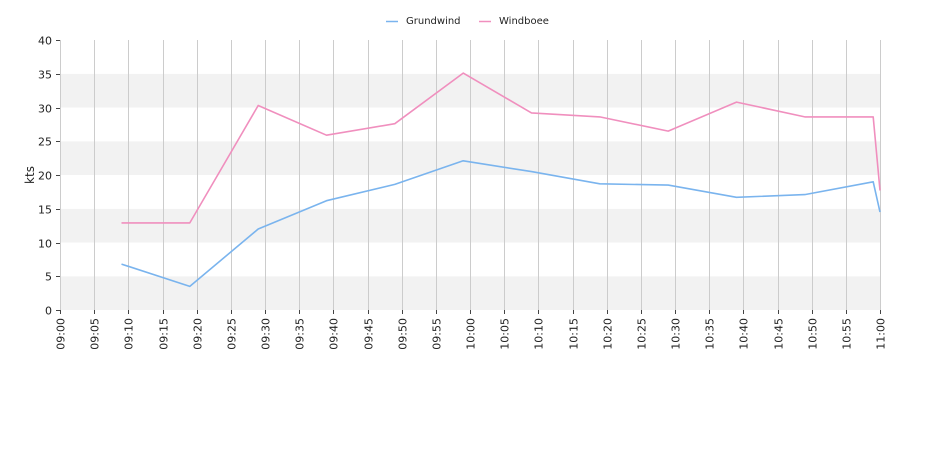 The image size is (940, 450). What do you see at coordinates (266, 334) in the screenshot?
I see `x-tick-label: 09:30` at bounding box center [266, 334].